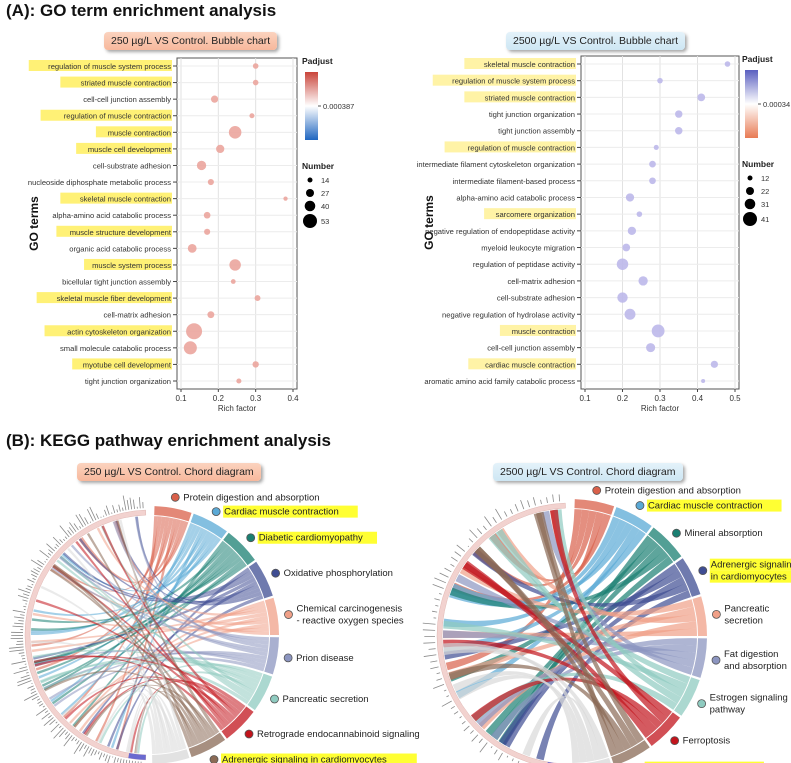  I want to click on color-legend-bar, so click(311, 106).